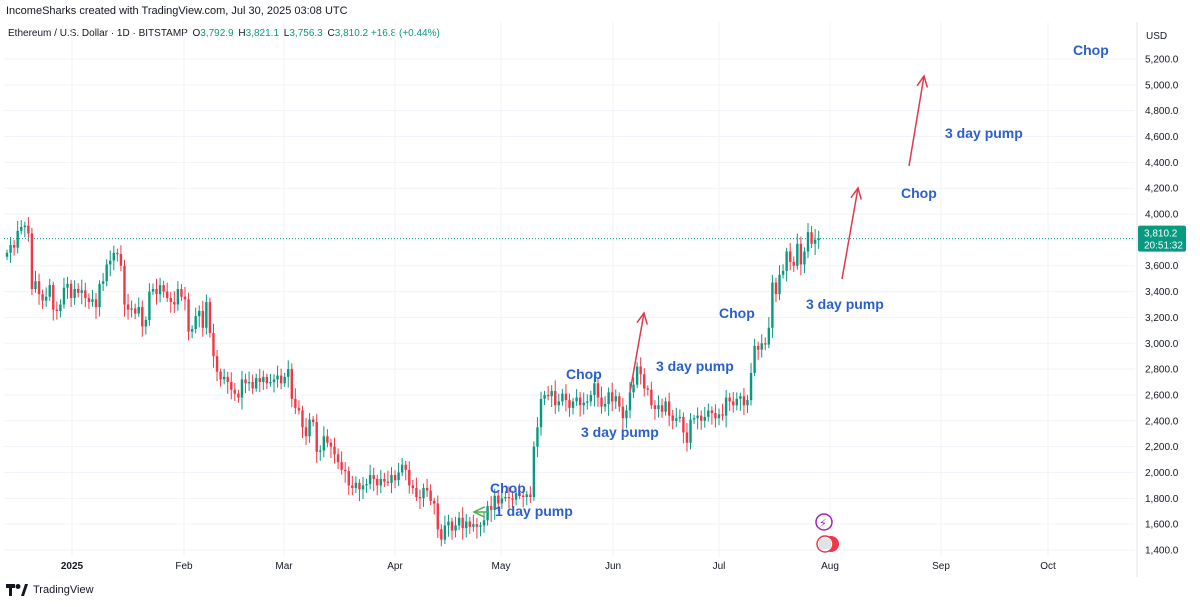 This screenshot has width=1200, height=607. What do you see at coordinates (17, 590) in the screenshot?
I see `tradingview-logo-icon` at bounding box center [17, 590].